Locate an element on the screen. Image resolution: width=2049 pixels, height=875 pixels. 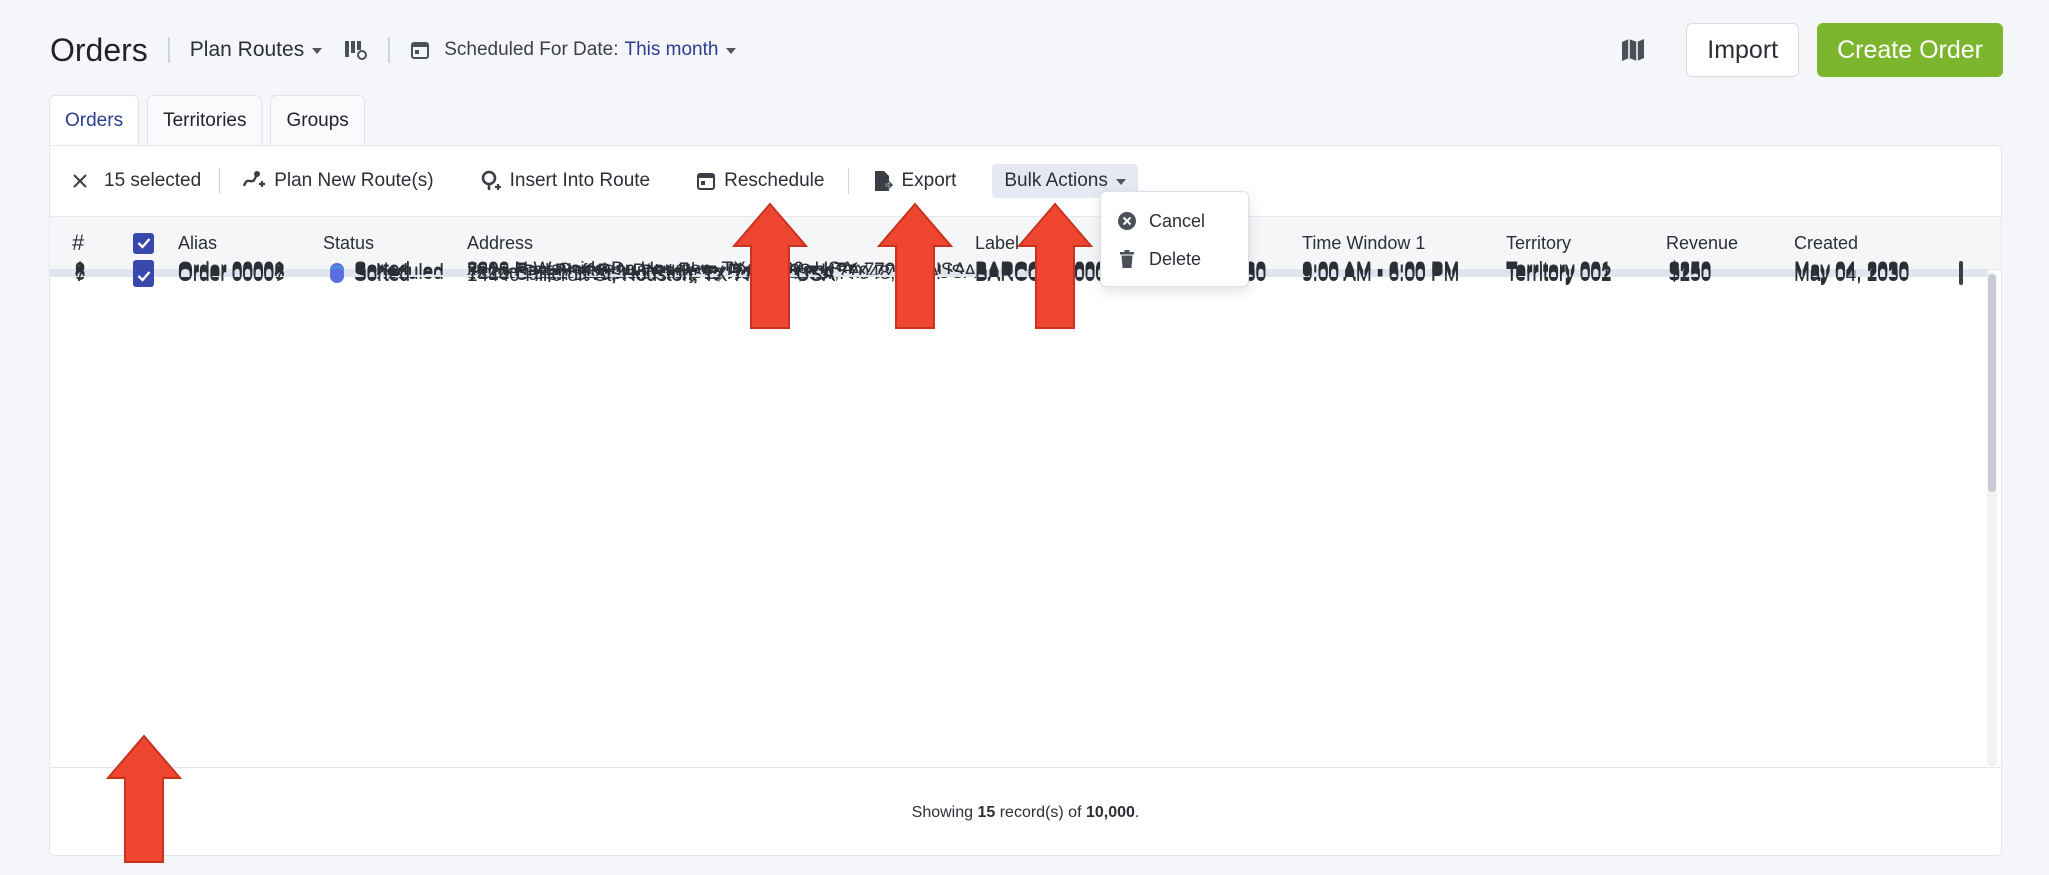
plan-routes-dropdown: Plan Routes is located at coordinates (256, 50).